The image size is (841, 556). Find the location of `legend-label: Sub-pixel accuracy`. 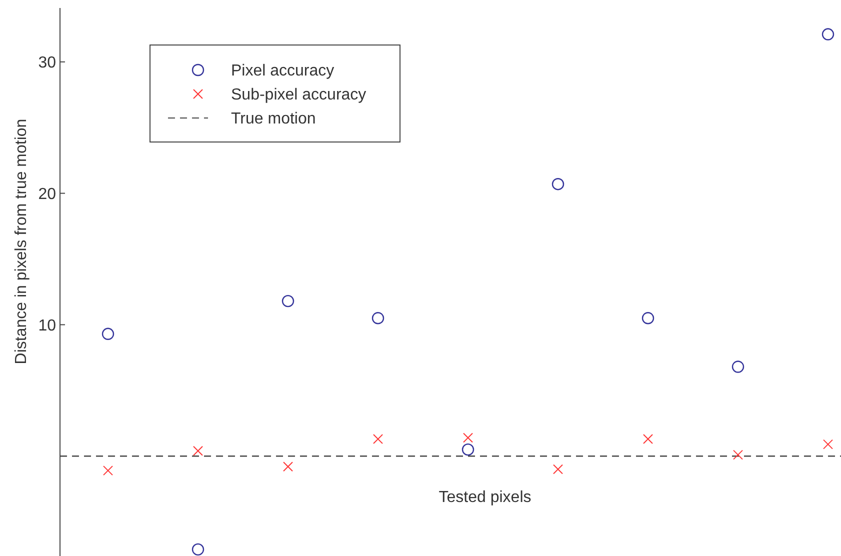

legend-label: Sub-pixel accuracy is located at coordinates (298, 95).